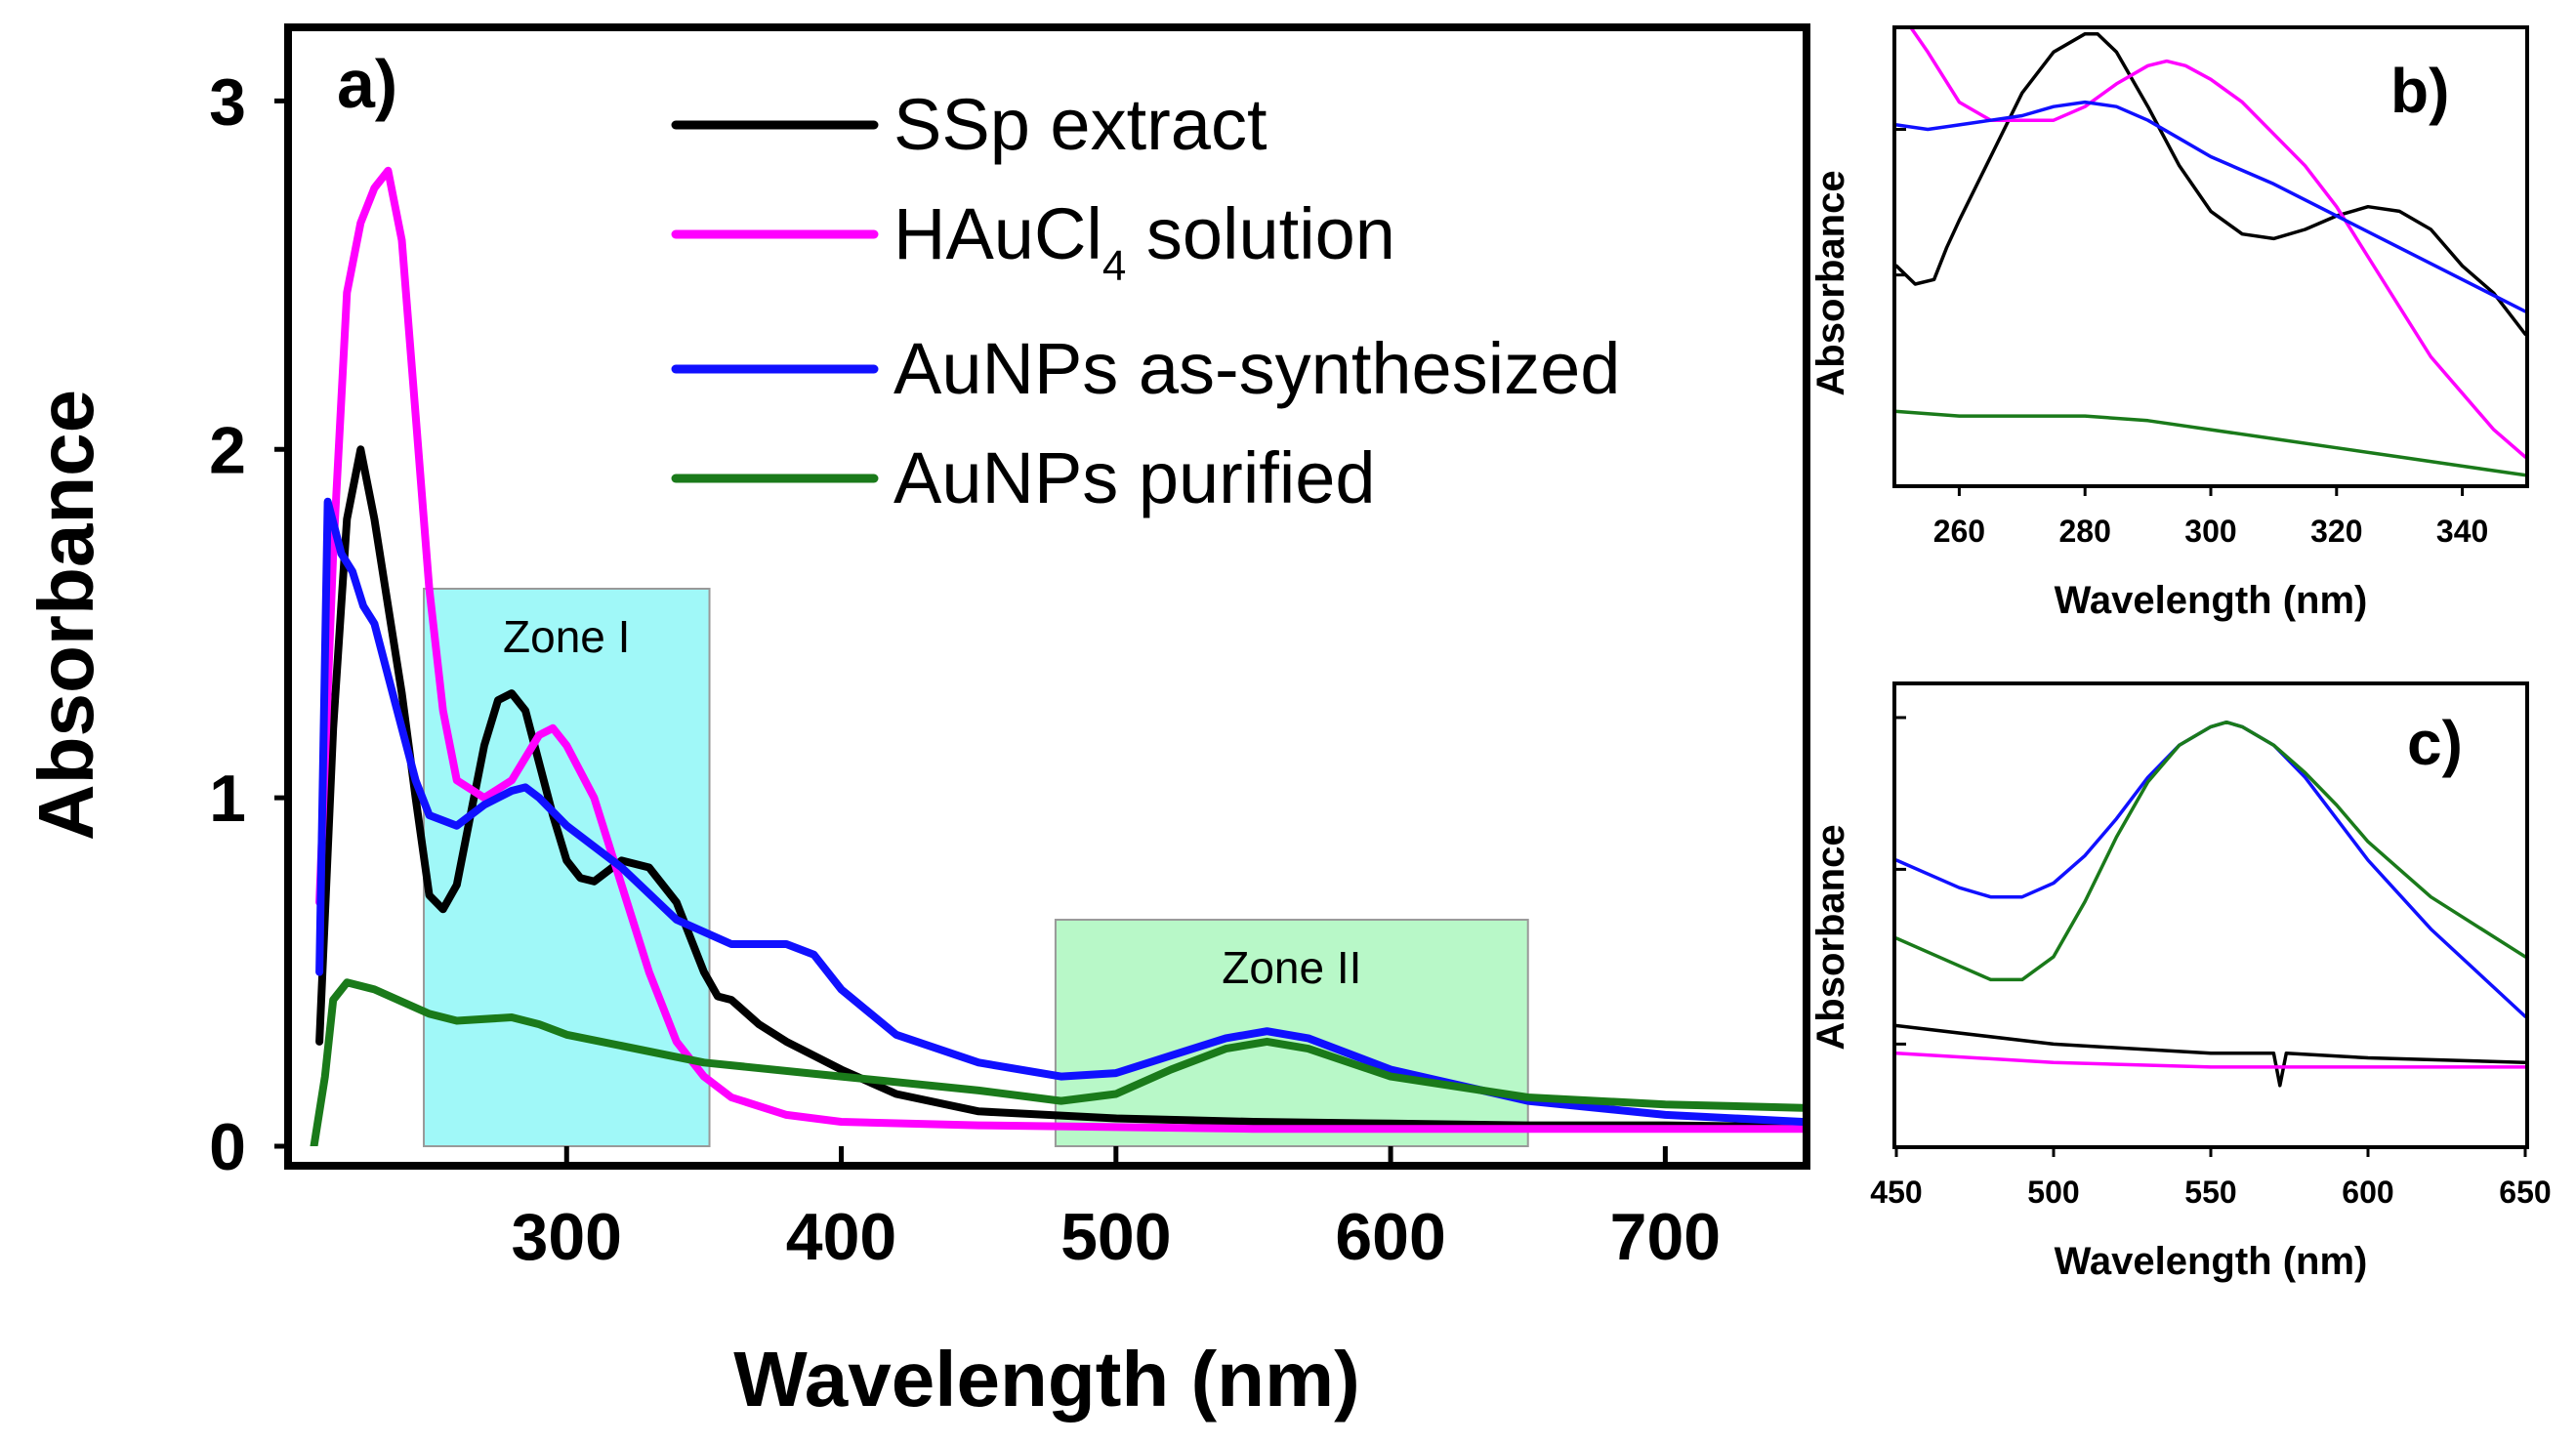 The height and width of the screenshot is (1444, 2576). Describe the element at coordinates (2462, 531) in the screenshot. I see `x-tick-label: 340` at that location.